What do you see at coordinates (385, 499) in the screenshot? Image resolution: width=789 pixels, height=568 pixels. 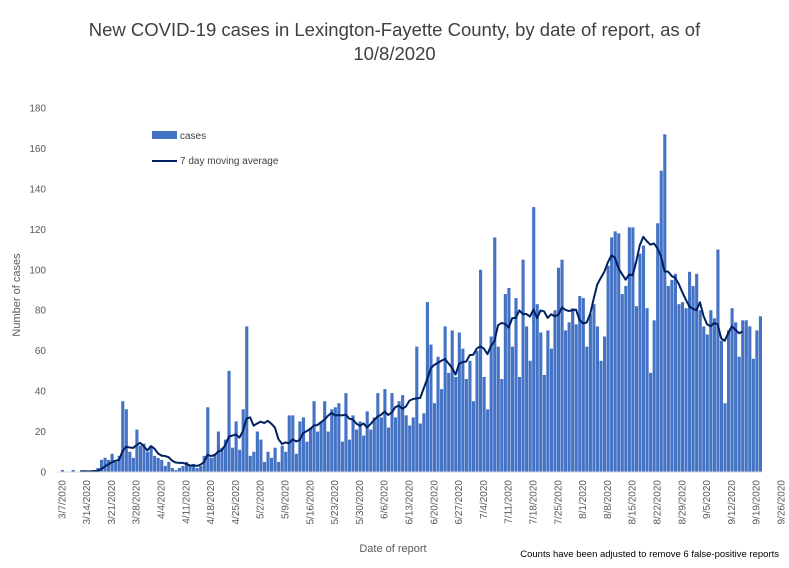 I see `x-tick-label: 6/6/2020` at bounding box center [385, 499].